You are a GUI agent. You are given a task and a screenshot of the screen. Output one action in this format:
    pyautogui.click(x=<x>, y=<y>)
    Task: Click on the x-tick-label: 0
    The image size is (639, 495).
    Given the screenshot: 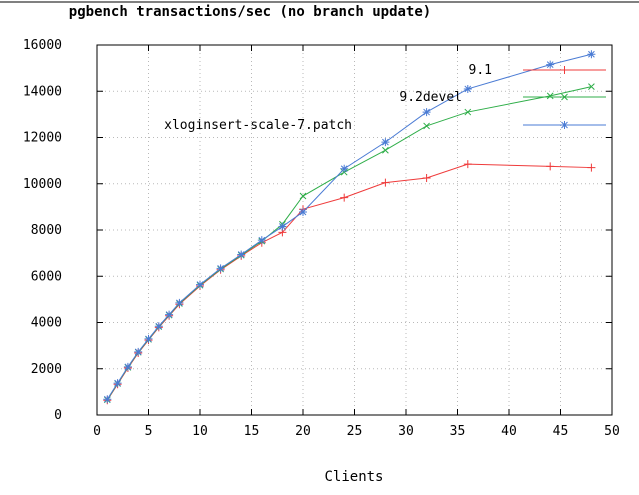 What is the action you would take?
    pyautogui.click(x=97, y=431)
    